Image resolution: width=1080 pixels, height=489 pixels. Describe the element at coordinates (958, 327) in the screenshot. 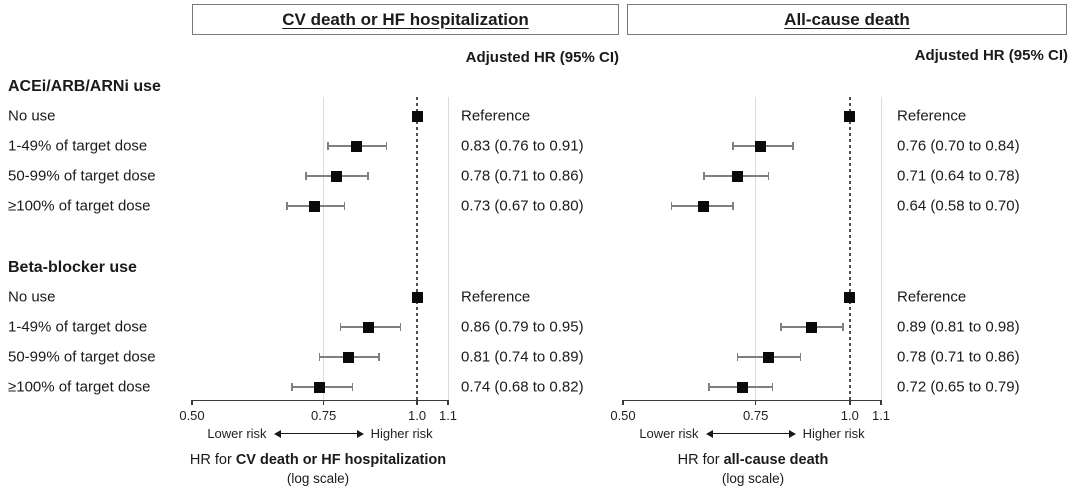

I see `hr-value: 0.89 (0.81 to 0.98)` at that location.